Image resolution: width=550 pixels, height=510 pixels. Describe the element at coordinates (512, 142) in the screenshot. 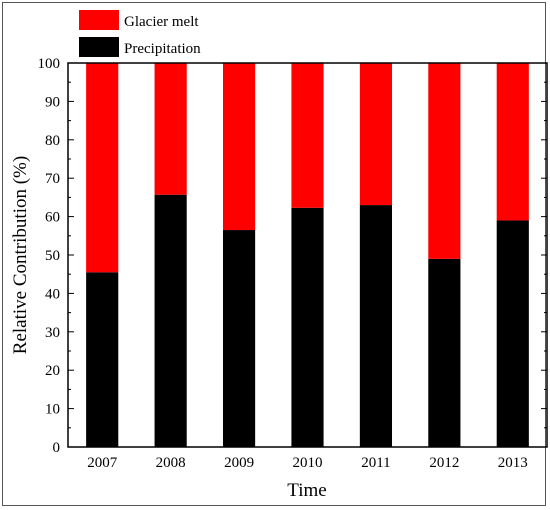

I see `bar-glacier-melt-2013` at that location.